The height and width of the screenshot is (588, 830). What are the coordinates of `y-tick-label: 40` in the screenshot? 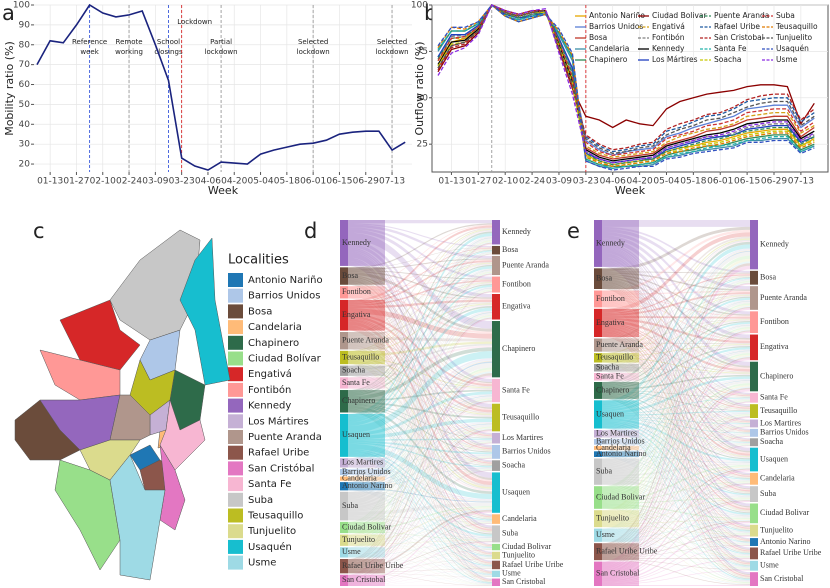 It's located at (25, 125).